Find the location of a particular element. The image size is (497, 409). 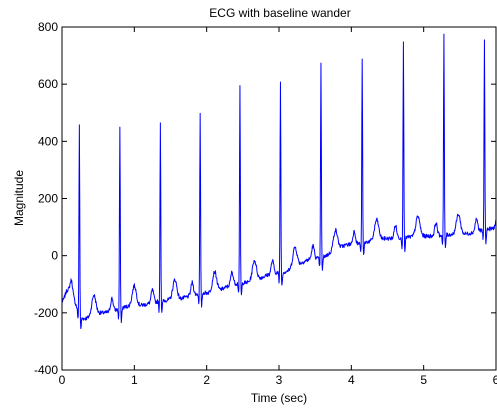

y-axis-label: Magnitude is located at coordinates (19, 198).